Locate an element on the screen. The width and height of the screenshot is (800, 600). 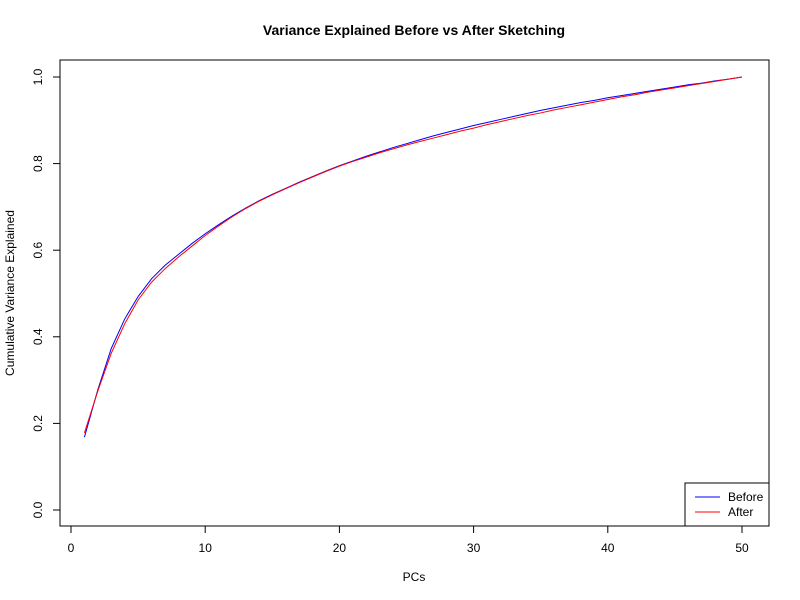
x-axis-label: PCs is located at coordinates (414, 577).